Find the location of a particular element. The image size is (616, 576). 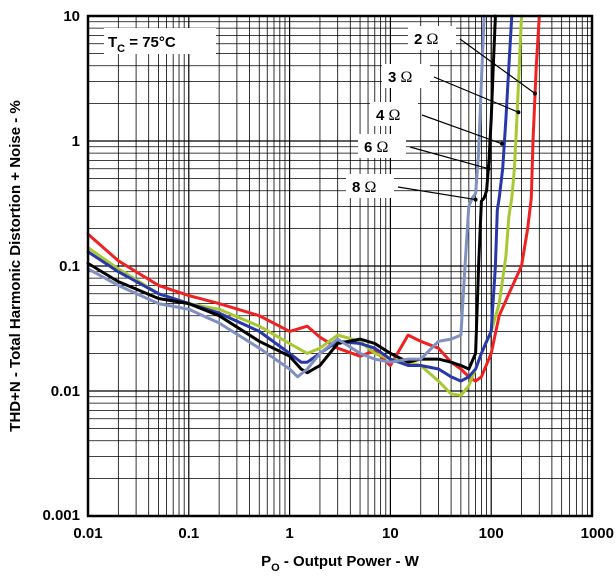

x-axis-title-sub: O is located at coordinates (275, 568).